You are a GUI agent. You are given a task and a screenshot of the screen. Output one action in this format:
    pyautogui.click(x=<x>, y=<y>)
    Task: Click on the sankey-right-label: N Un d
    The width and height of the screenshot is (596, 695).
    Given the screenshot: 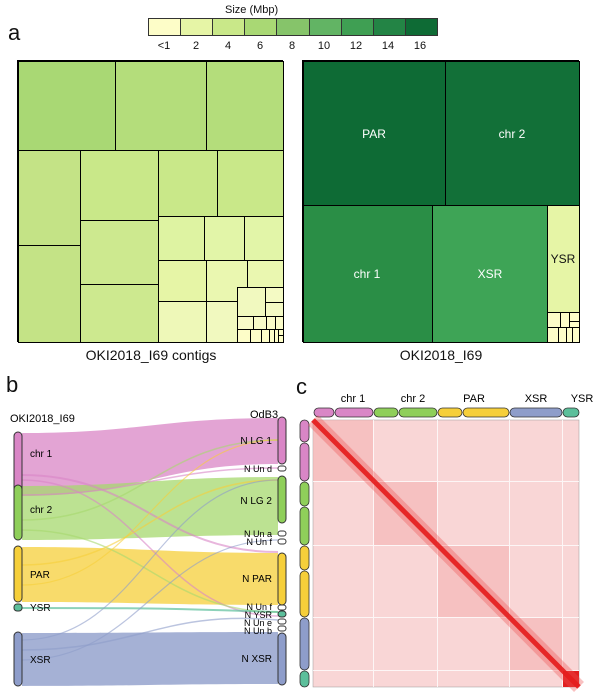 What is the action you would take?
    pyautogui.click(x=258, y=469)
    